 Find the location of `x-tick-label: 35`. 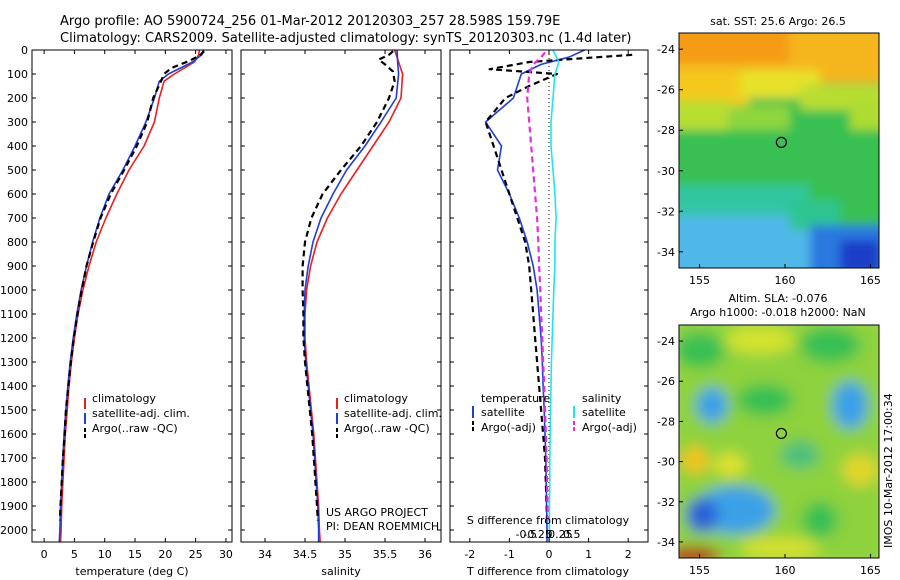

x-tick-label: 35 is located at coordinates (345, 554).